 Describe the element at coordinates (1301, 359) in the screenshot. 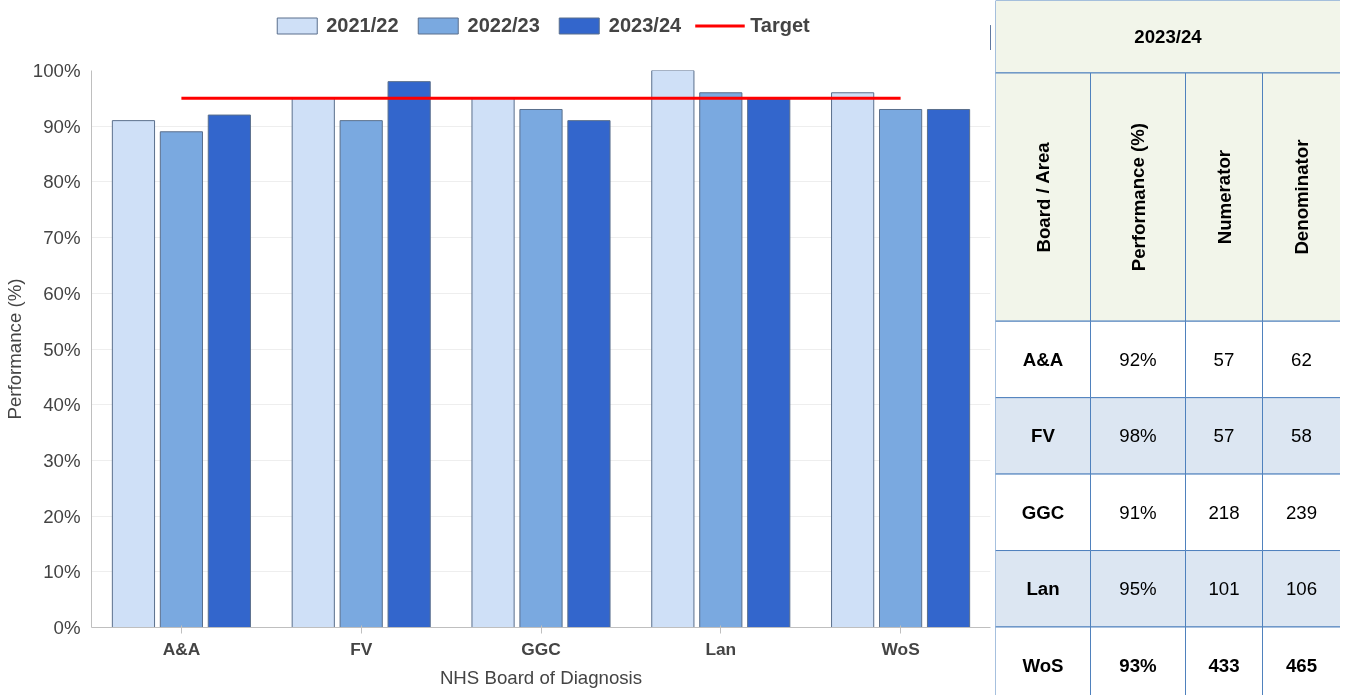

I see `text: 62` at that location.